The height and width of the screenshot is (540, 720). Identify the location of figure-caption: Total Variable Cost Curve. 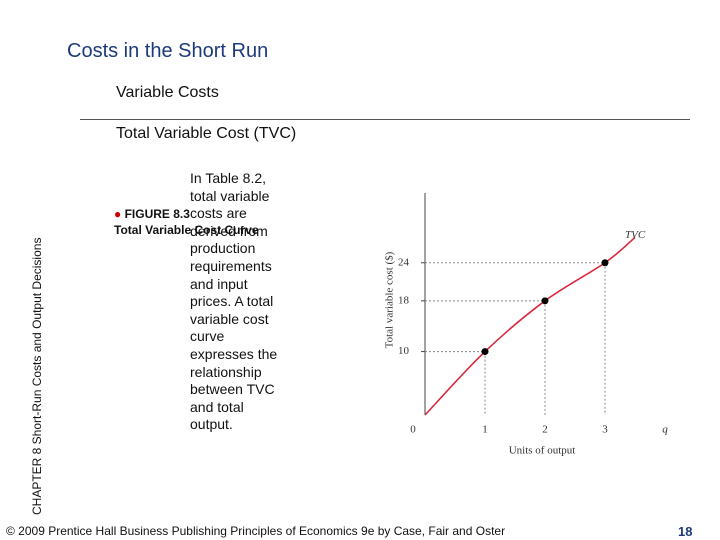
(186, 230).